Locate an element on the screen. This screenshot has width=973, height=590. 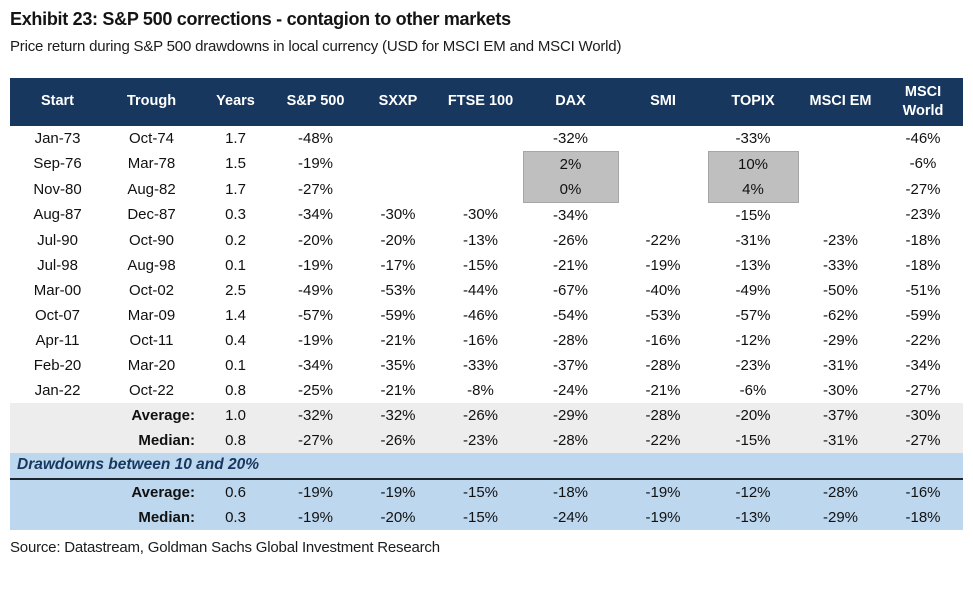
table-row: Jan-73 Oct-74 1.7 -48% -32% -33% -46% is located at coordinates (486, 139).